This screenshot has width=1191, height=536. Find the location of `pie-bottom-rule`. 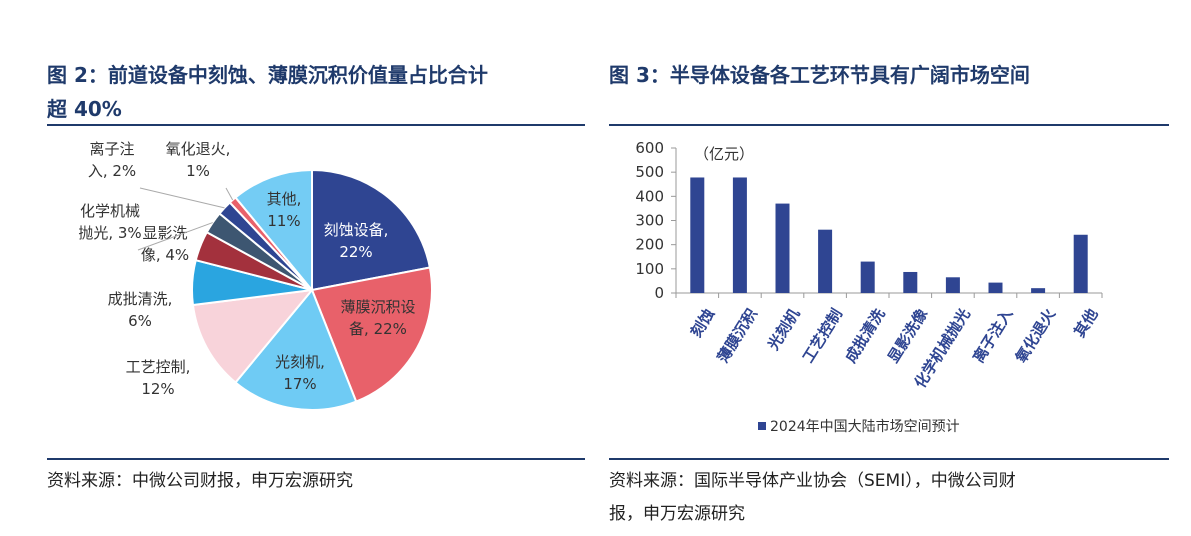

pie-bottom-rule is located at coordinates (316, 459).